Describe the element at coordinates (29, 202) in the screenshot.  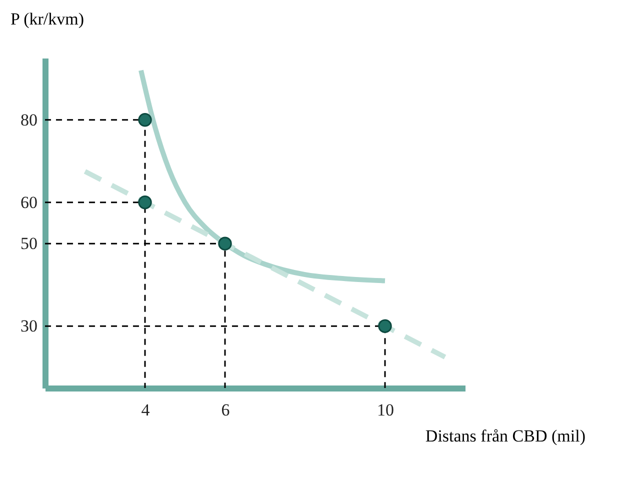
I see `y-tick-label: 60` at that location.